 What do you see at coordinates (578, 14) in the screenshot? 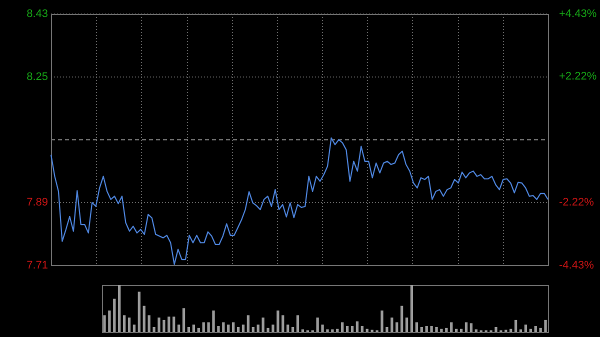
I see `y2-tick-label: +4.43%` at bounding box center [578, 14].